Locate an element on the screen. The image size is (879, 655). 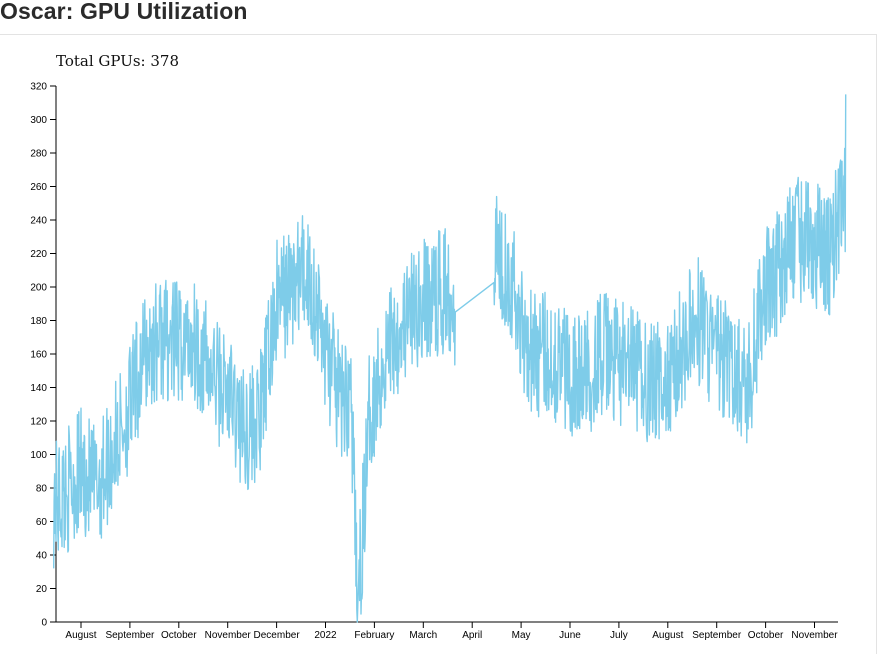
x-tick-label: July is located at coordinates (619, 635).